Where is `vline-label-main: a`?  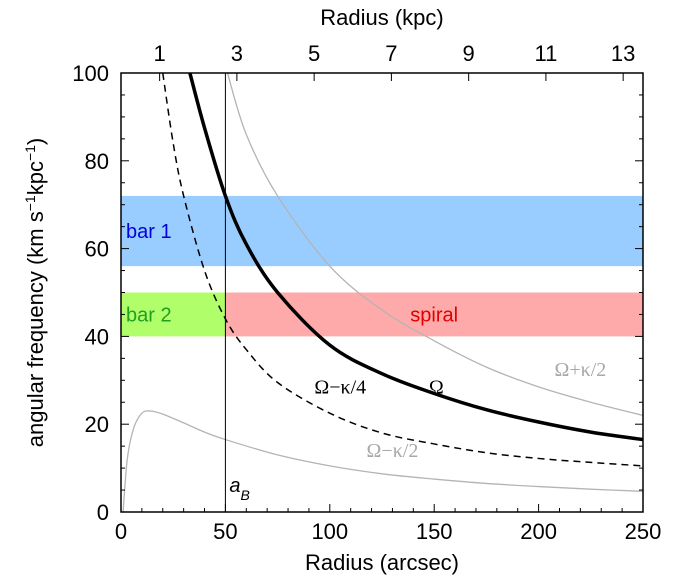 vline-label-main: a is located at coordinates (234, 486).